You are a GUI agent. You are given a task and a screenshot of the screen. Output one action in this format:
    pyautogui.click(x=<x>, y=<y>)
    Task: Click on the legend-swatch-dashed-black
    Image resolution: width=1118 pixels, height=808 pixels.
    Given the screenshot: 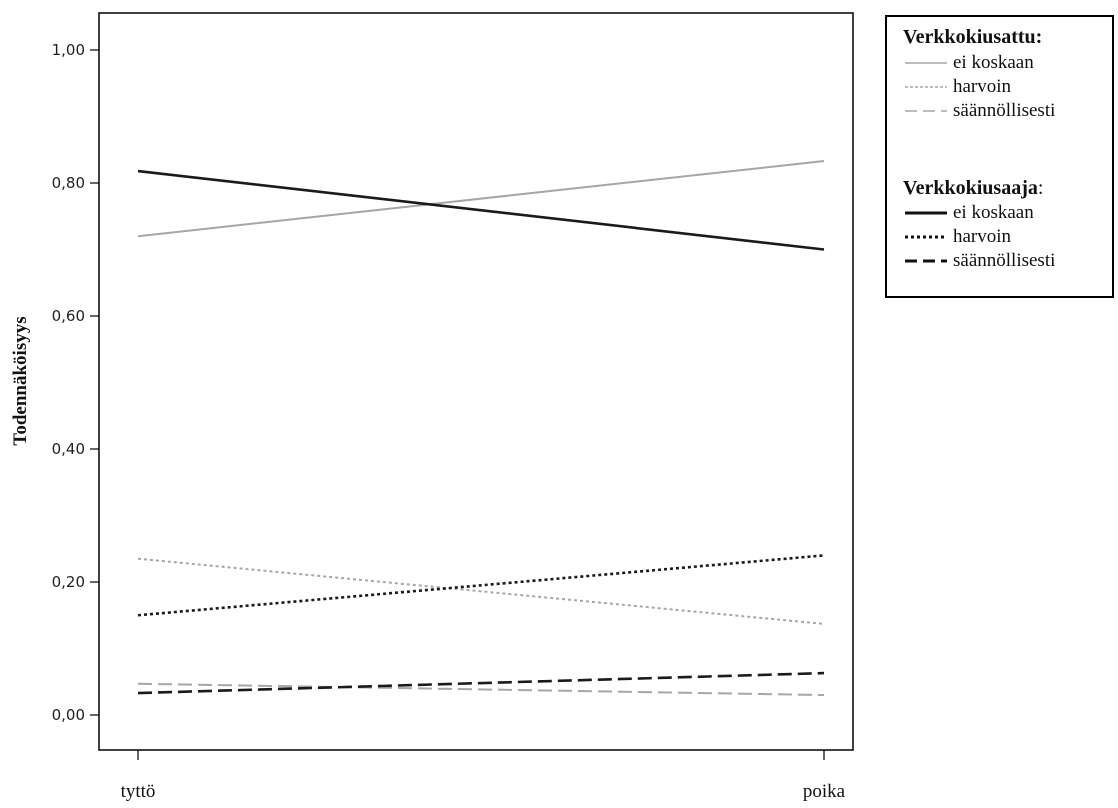 What is the action you would take?
    pyautogui.click(x=926, y=261)
    